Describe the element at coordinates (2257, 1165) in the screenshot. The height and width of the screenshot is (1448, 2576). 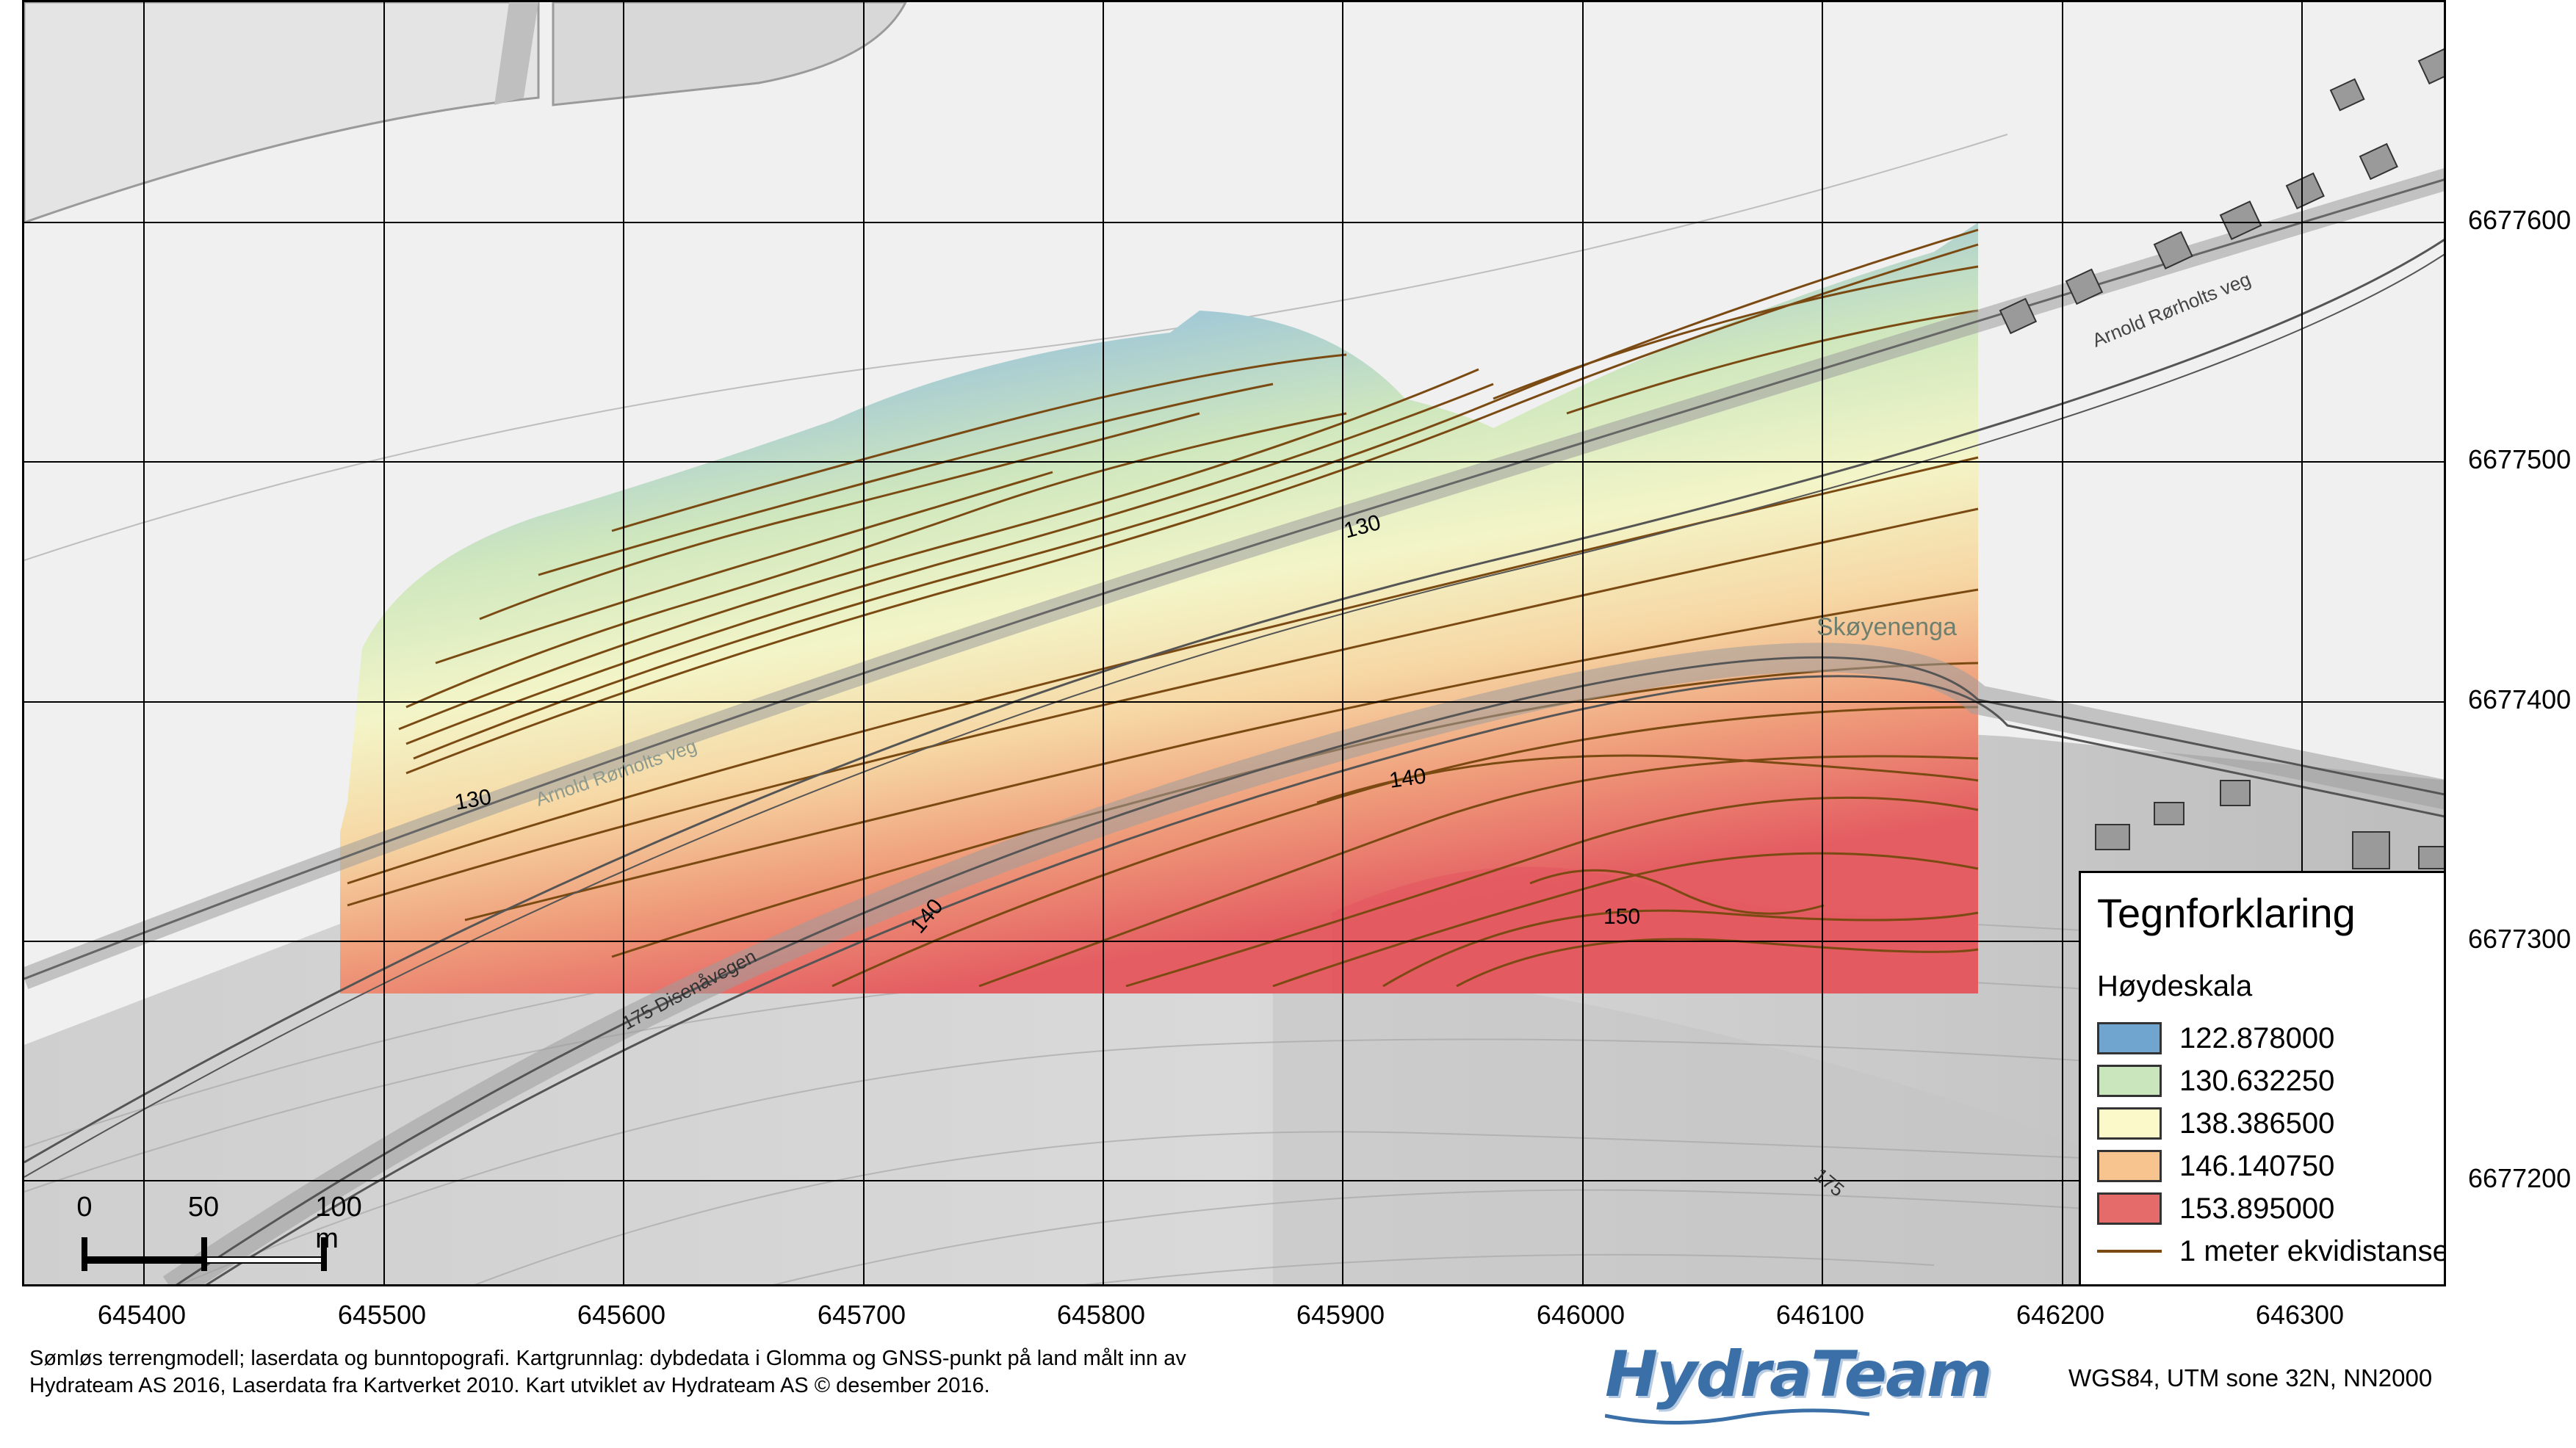
I see `legend-item-label: 146.140750` at that location.